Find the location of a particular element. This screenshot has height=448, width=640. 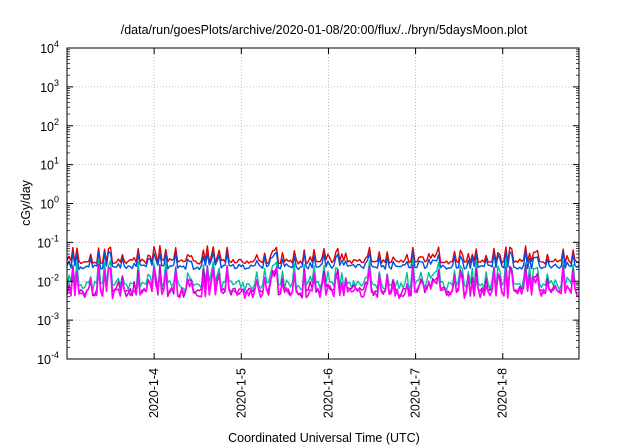

y-tick-label: 10⁻⁴ is located at coordinates (48, 358).